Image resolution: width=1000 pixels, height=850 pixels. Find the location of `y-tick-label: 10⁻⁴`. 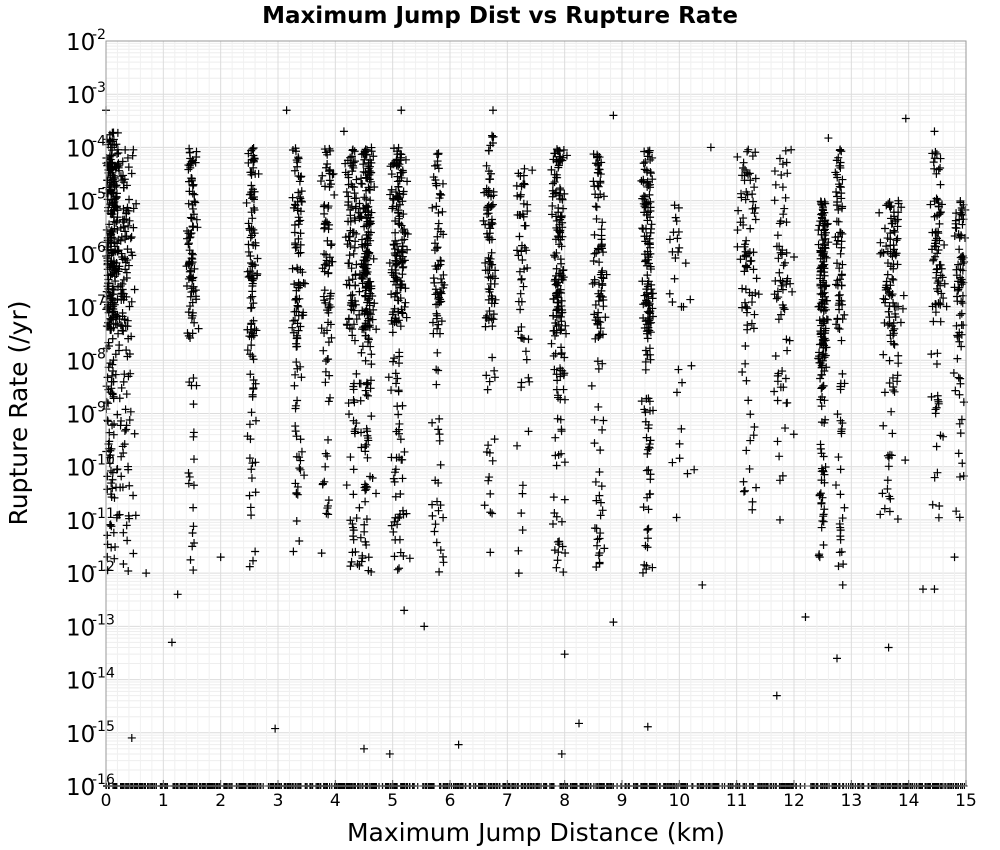

y-tick-label: 10⁻⁴ is located at coordinates (86, 147).